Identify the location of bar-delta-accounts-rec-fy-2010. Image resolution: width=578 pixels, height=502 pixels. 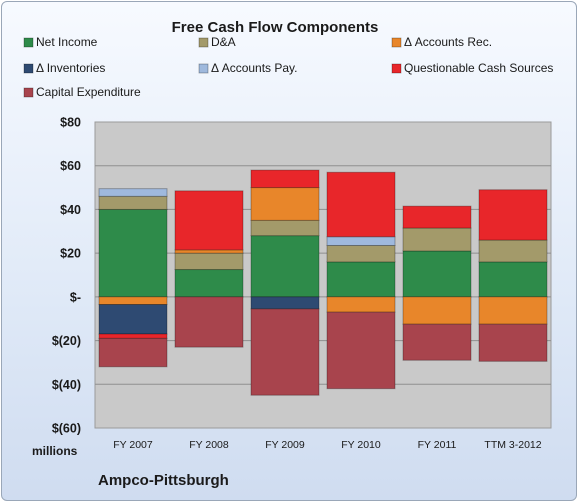
(361, 304).